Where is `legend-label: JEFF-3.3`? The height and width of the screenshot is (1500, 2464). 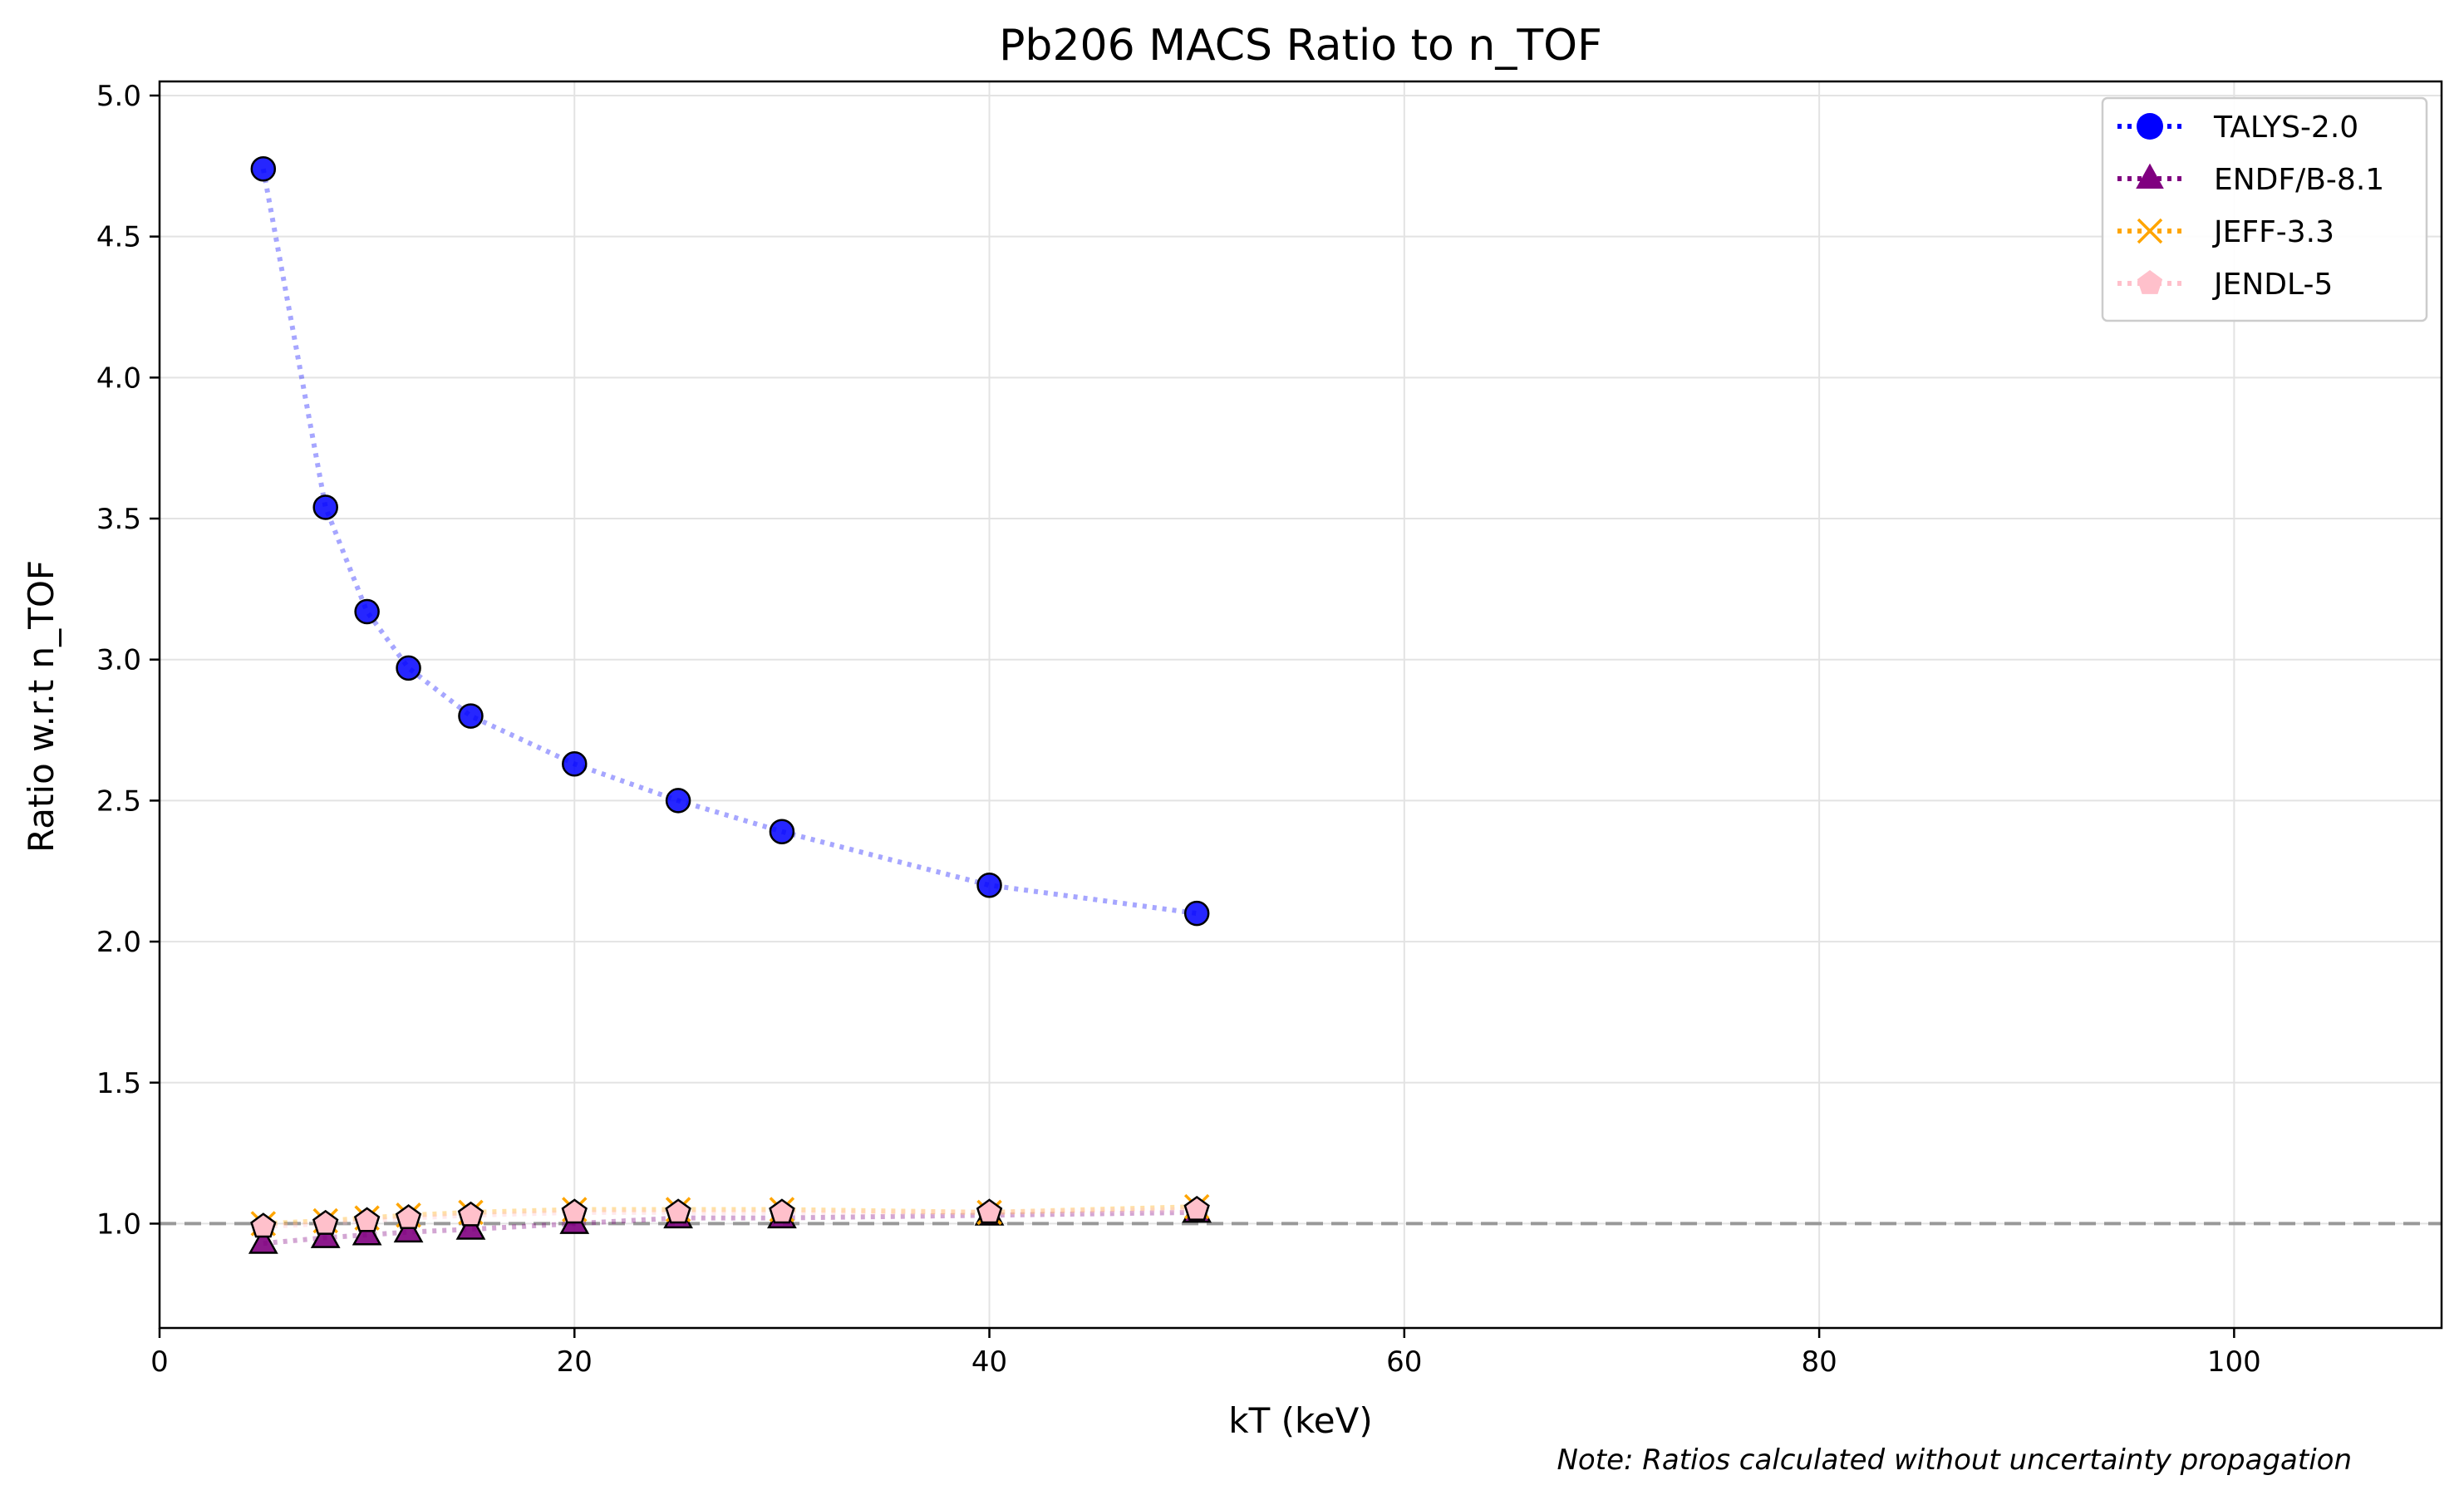
legend-label: JEFF-3.3 is located at coordinates (2273, 232).